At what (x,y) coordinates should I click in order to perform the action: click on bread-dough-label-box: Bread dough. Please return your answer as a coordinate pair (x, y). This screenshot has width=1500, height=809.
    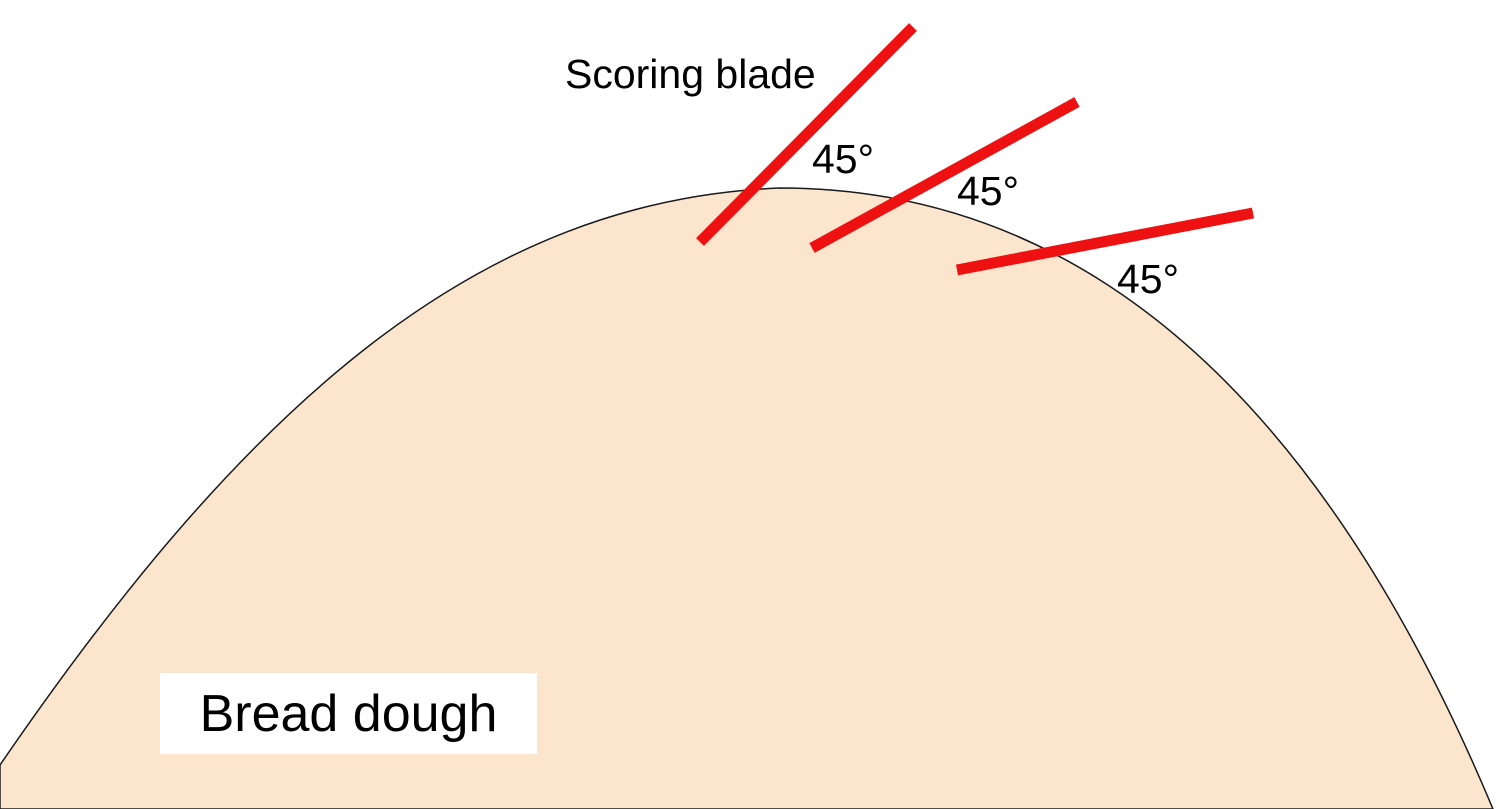
    Looking at the image, I should click on (348, 713).